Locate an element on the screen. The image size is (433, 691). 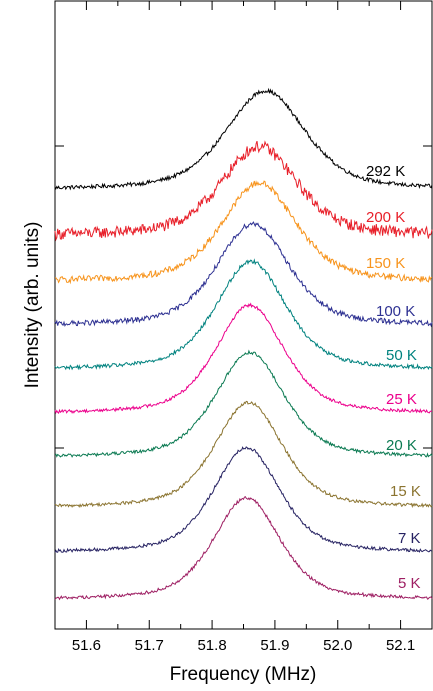
x-tick-label: 51.7 is located at coordinates (149, 645).